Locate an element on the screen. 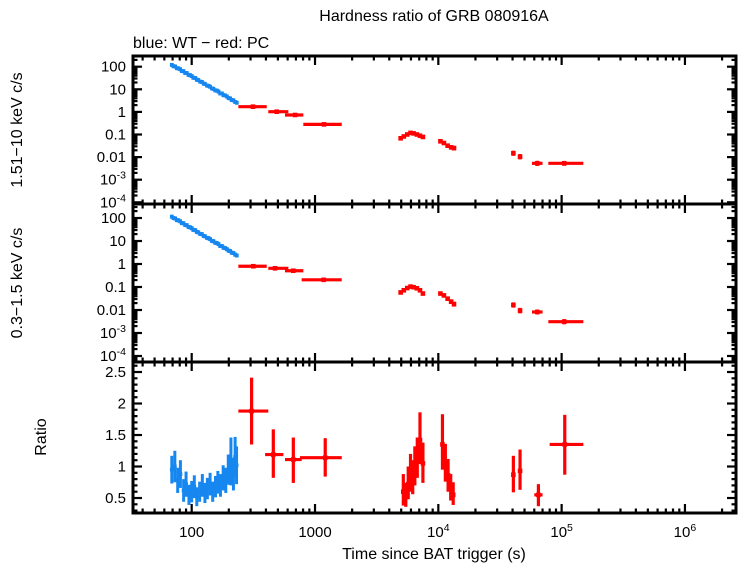  y-axis-title-ratio: Ratio is located at coordinates (41, 436).